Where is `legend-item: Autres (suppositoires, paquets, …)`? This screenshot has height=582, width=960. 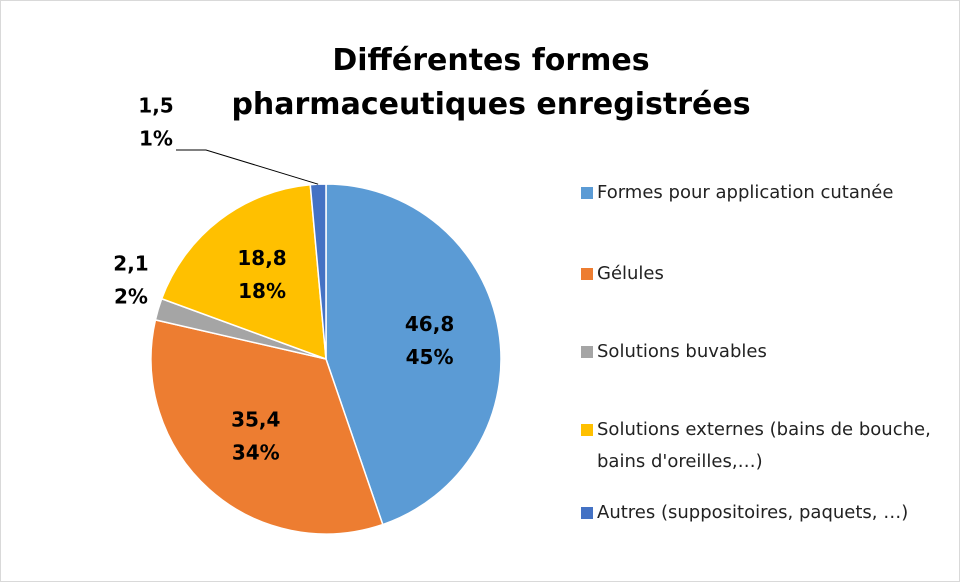 legend-item: Autres (suppositoires, paquets, …) is located at coordinates (766, 513).